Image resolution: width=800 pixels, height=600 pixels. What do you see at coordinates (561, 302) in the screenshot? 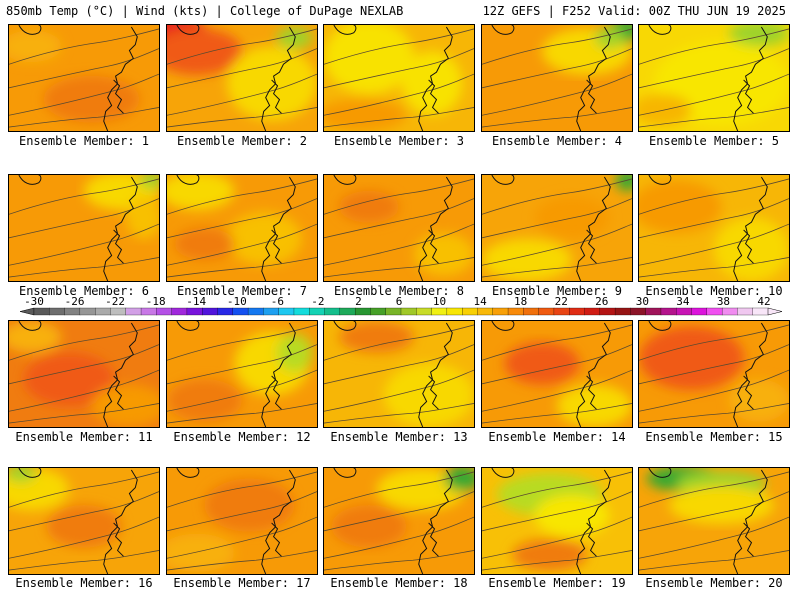
I see `colorbar-tick-label: 22` at bounding box center [561, 302].